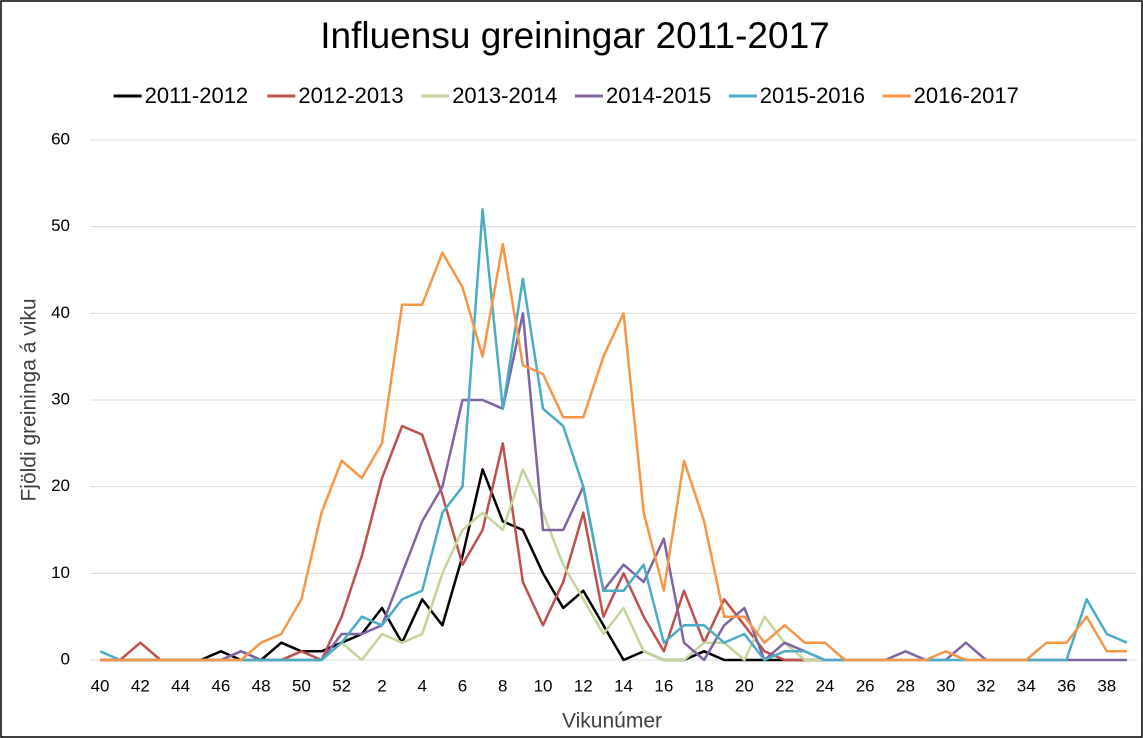 The image size is (1143, 738). Describe the element at coordinates (220, 685) in the screenshot. I see `x-tick-label: 46` at that location.